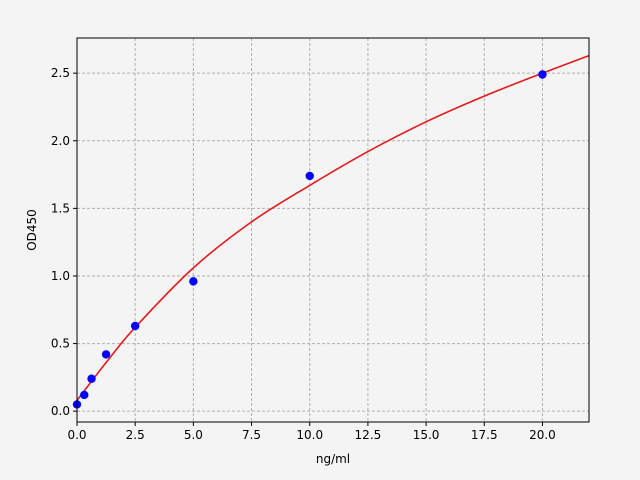 The image size is (640, 480). What do you see at coordinates (193, 435) in the screenshot?
I see `x-tick-label: 5.0` at bounding box center [193, 435].